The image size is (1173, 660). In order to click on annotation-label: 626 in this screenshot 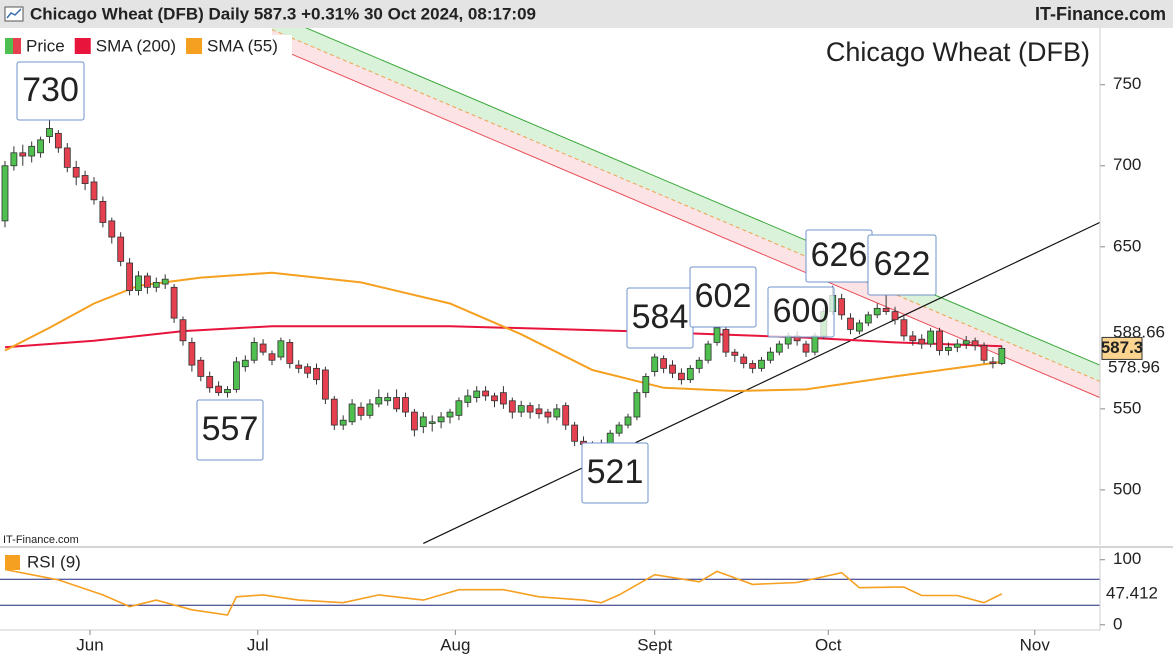, I will do `click(839, 255)`.